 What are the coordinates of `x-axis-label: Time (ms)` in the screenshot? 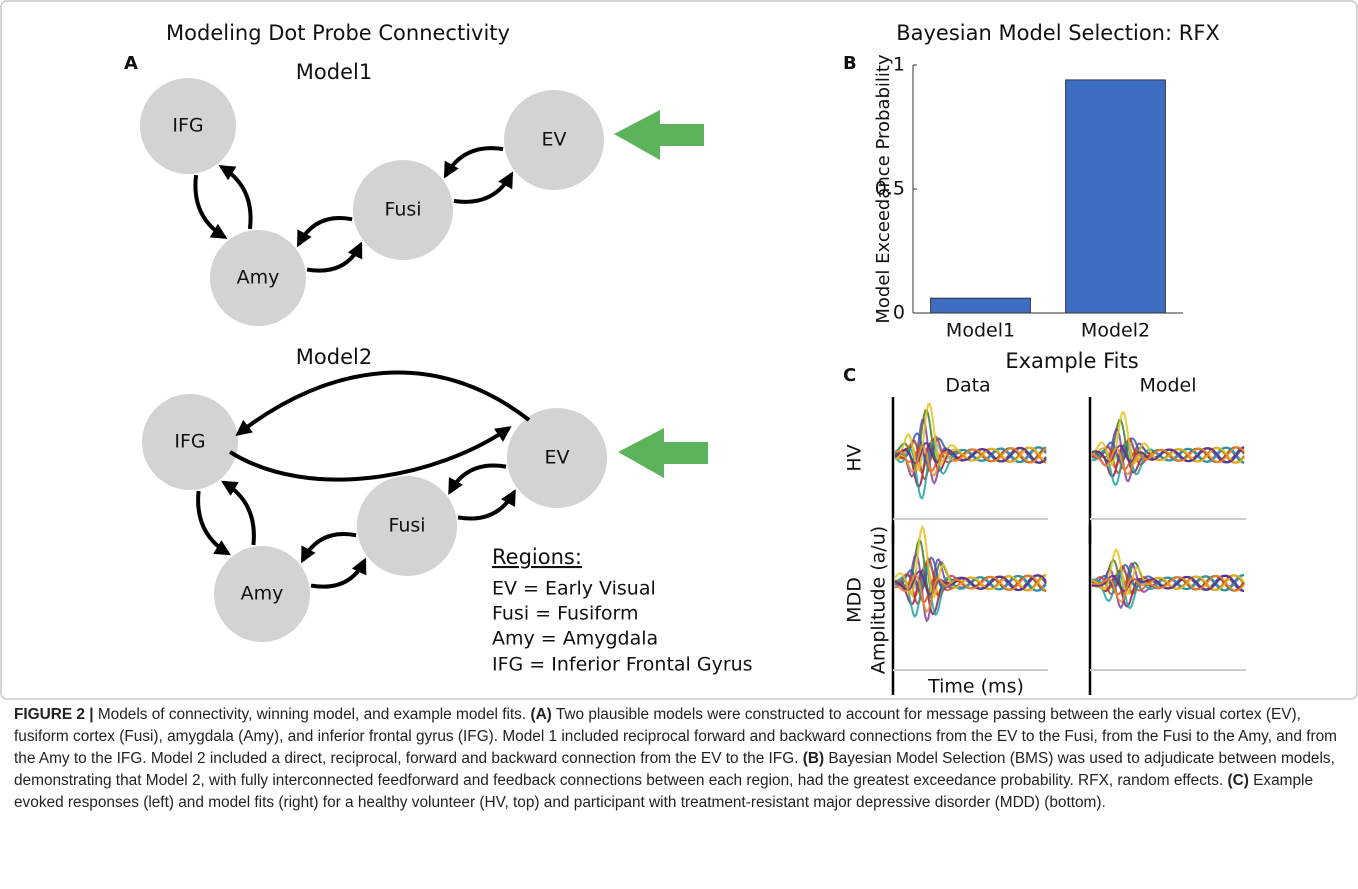 It's located at (975, 687).